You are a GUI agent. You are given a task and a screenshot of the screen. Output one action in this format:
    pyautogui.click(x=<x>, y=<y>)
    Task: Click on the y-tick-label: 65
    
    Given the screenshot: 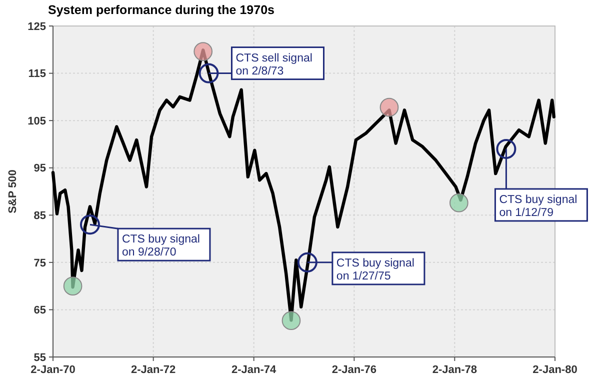 What is the action you would take?
    pyautogui.click(x=40, y=310)
    